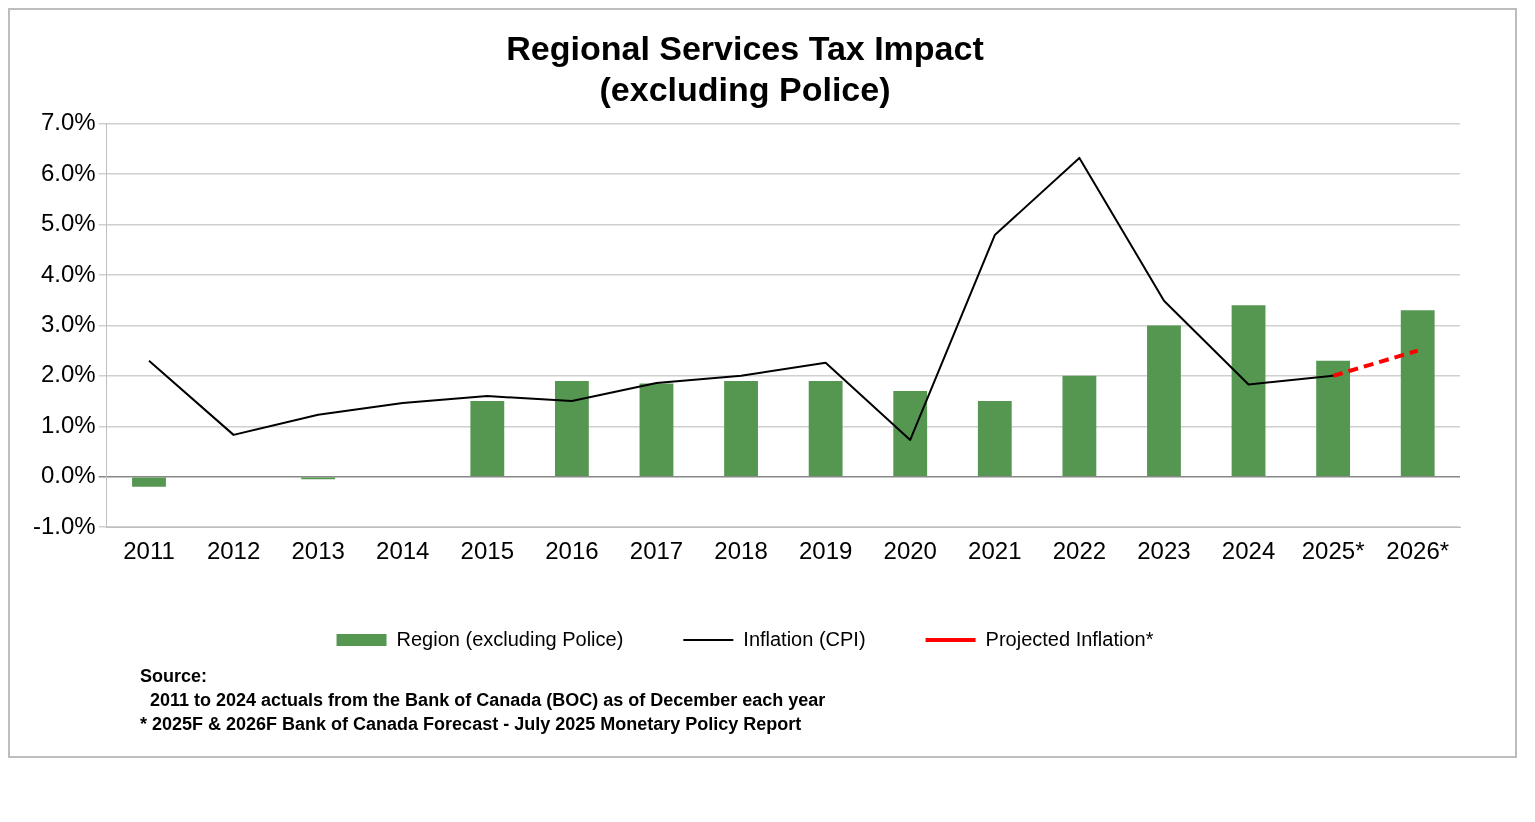  What do you see at coordinates (68, 273) in the screenshot?
I see `y-tick-label: 4.0%` at bounding box center [68, 273].